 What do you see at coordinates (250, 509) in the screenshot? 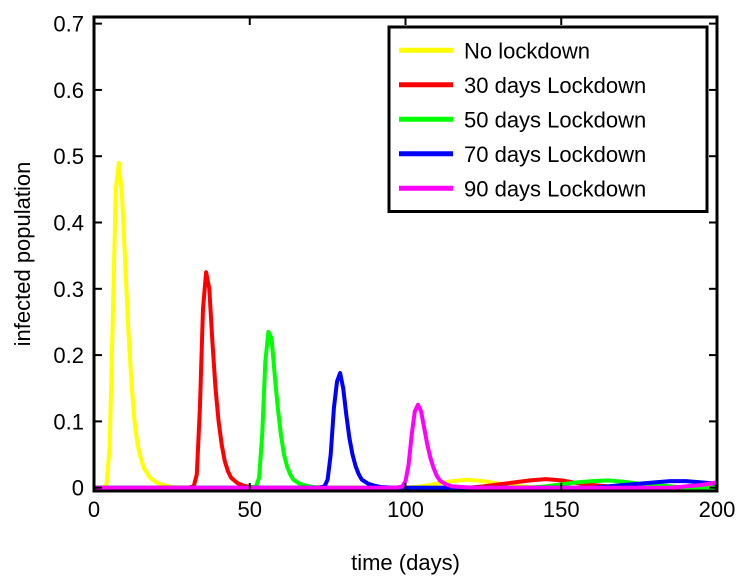
I see `x-tick-label: 50` at bounding box center [250, 509].